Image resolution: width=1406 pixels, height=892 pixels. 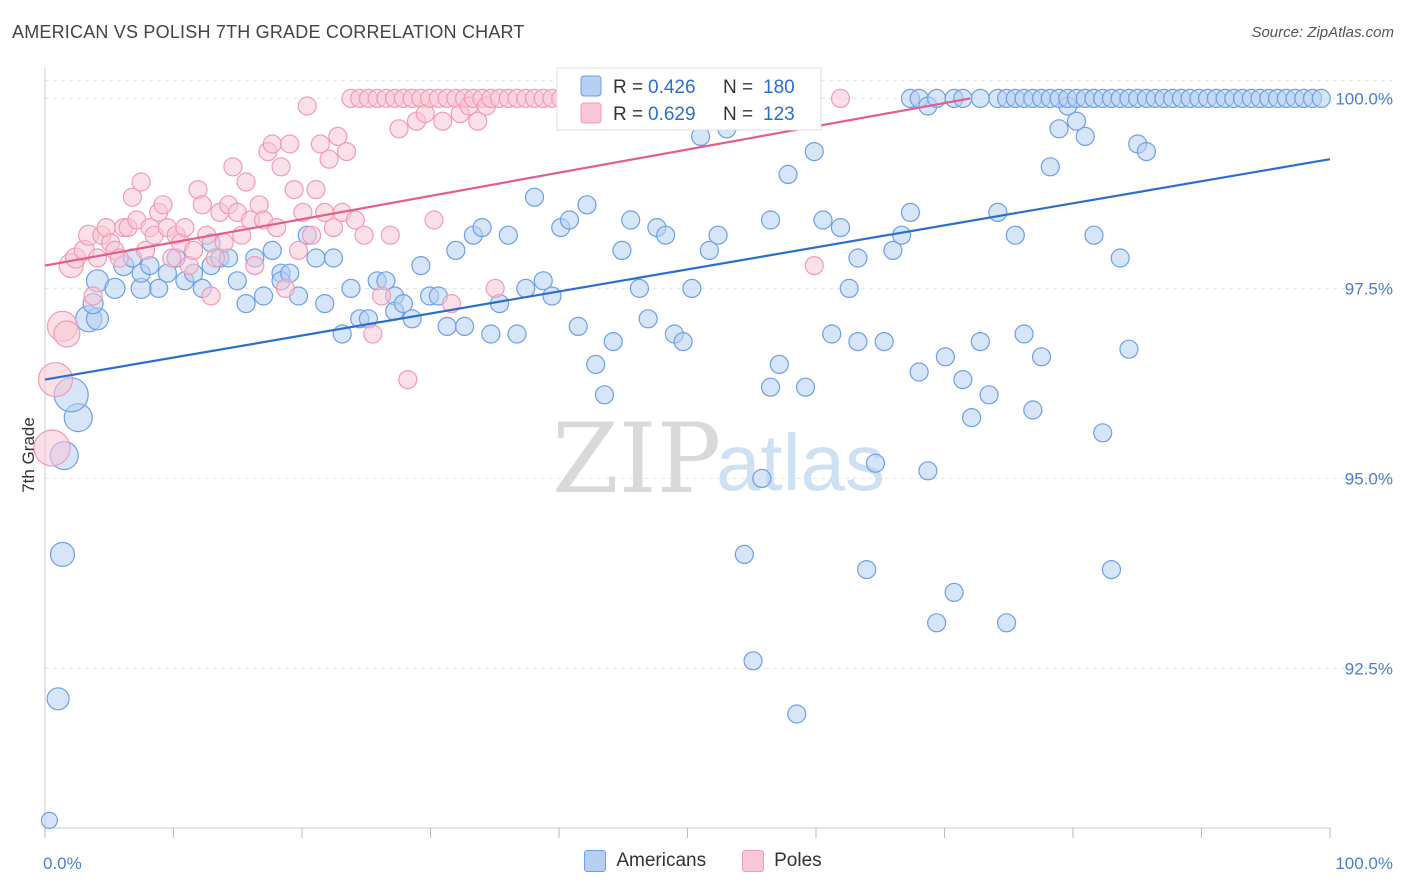 I want to click on stats-n-value-poles: 123, so click(x=779, y=114).